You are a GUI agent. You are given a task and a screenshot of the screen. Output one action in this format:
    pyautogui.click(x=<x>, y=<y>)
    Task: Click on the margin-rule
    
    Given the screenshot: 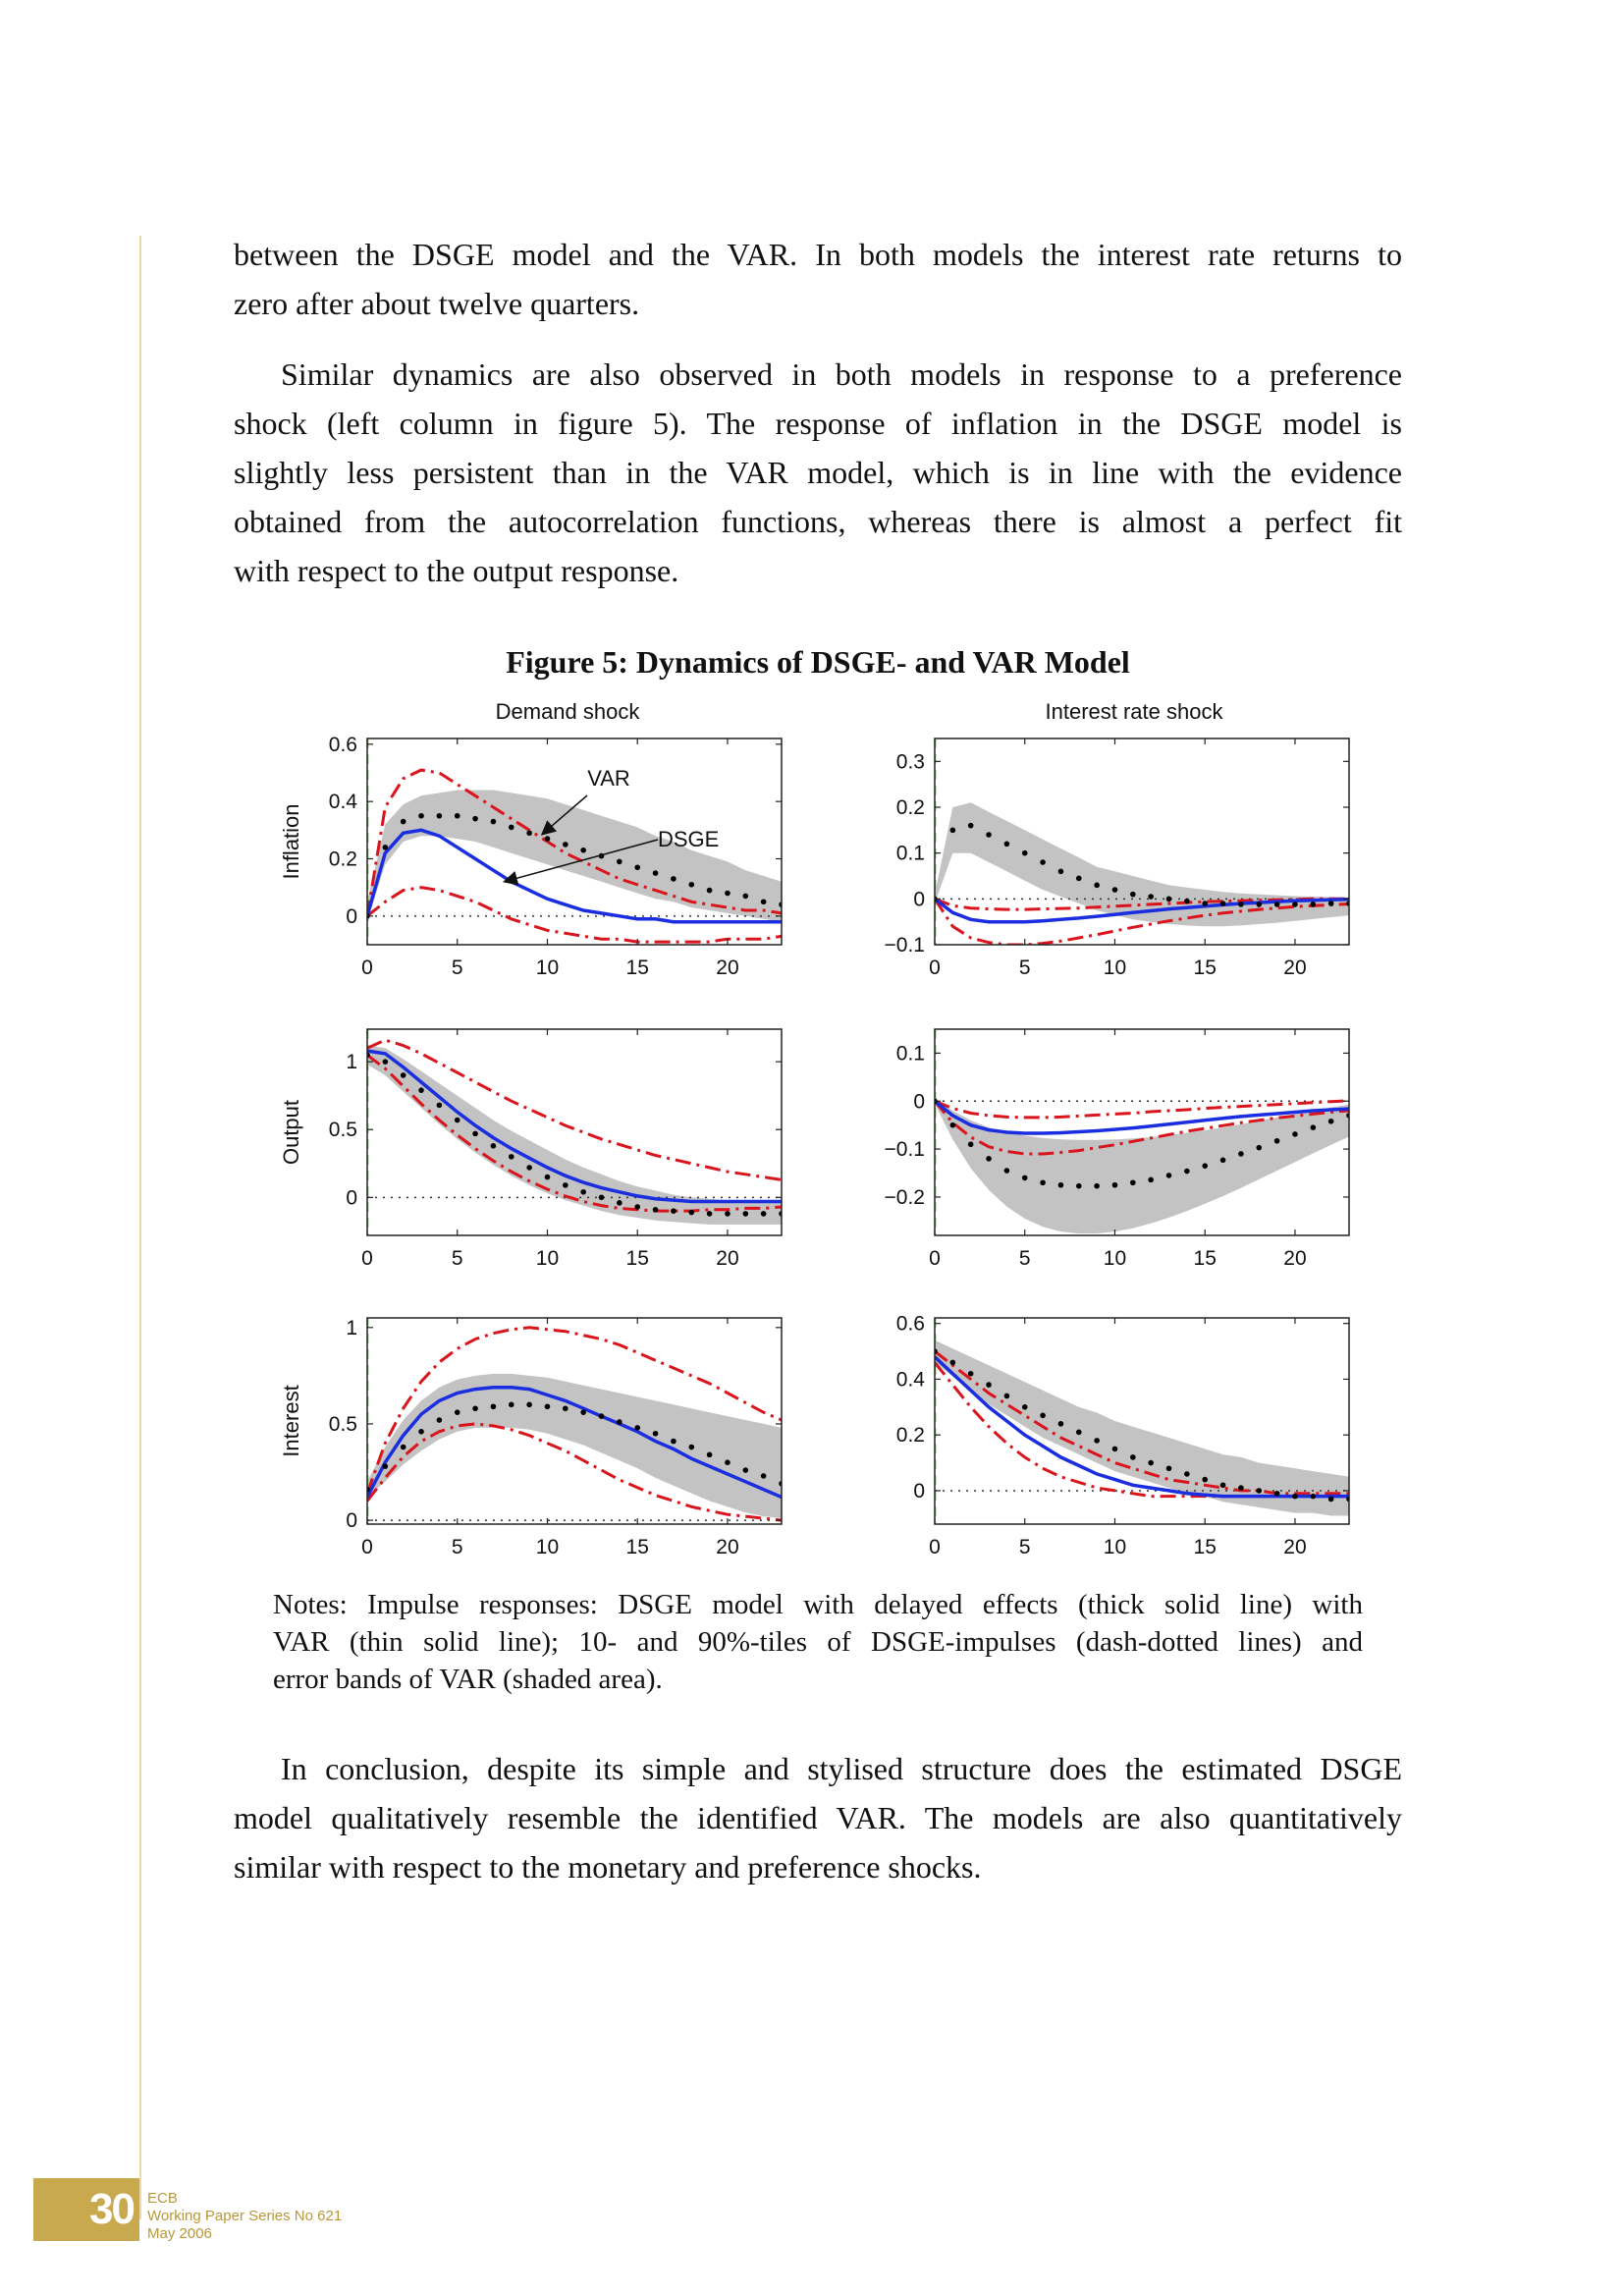 What is the action you would take?
    pyautogui.click(x=140, y=1227)
    